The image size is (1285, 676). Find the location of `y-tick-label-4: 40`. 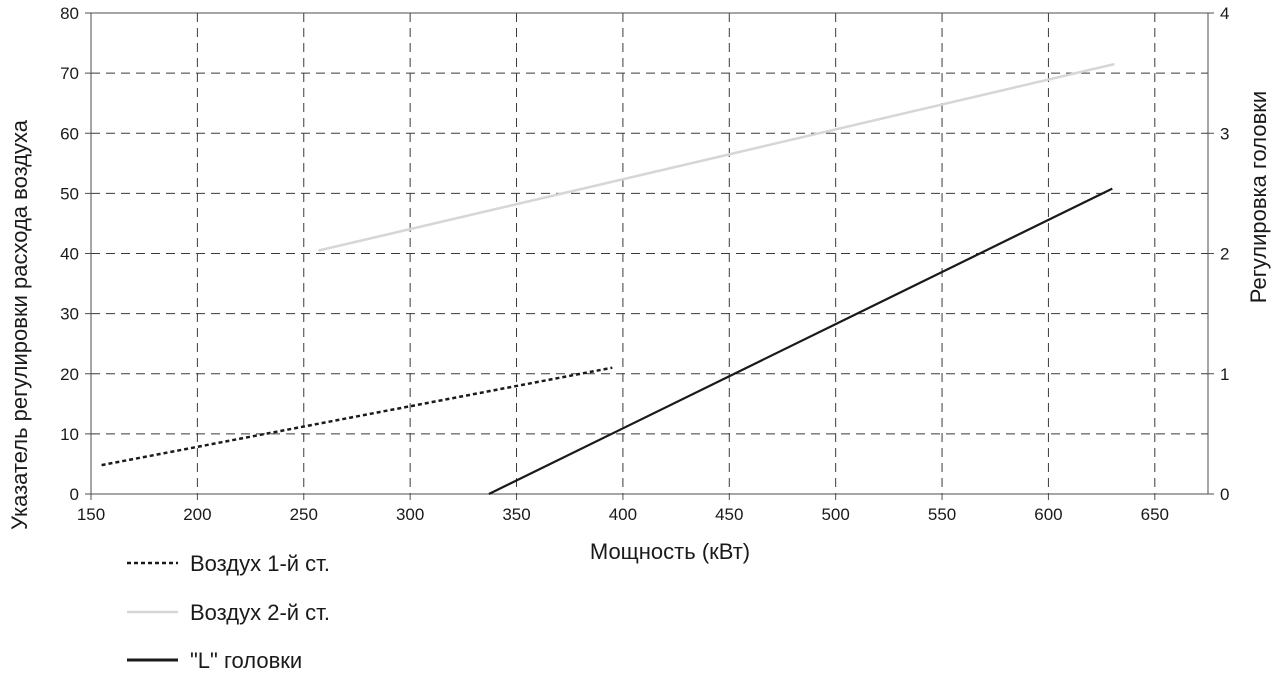

y-tick-label-4: 40 is located at coordinates (69, 254).